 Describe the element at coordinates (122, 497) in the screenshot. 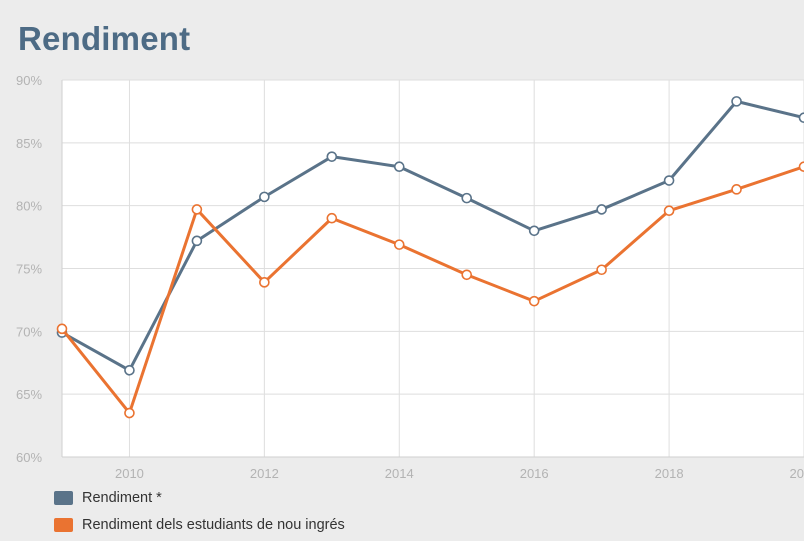

I see `legend-label-series-1: Rendiment *` at that location.